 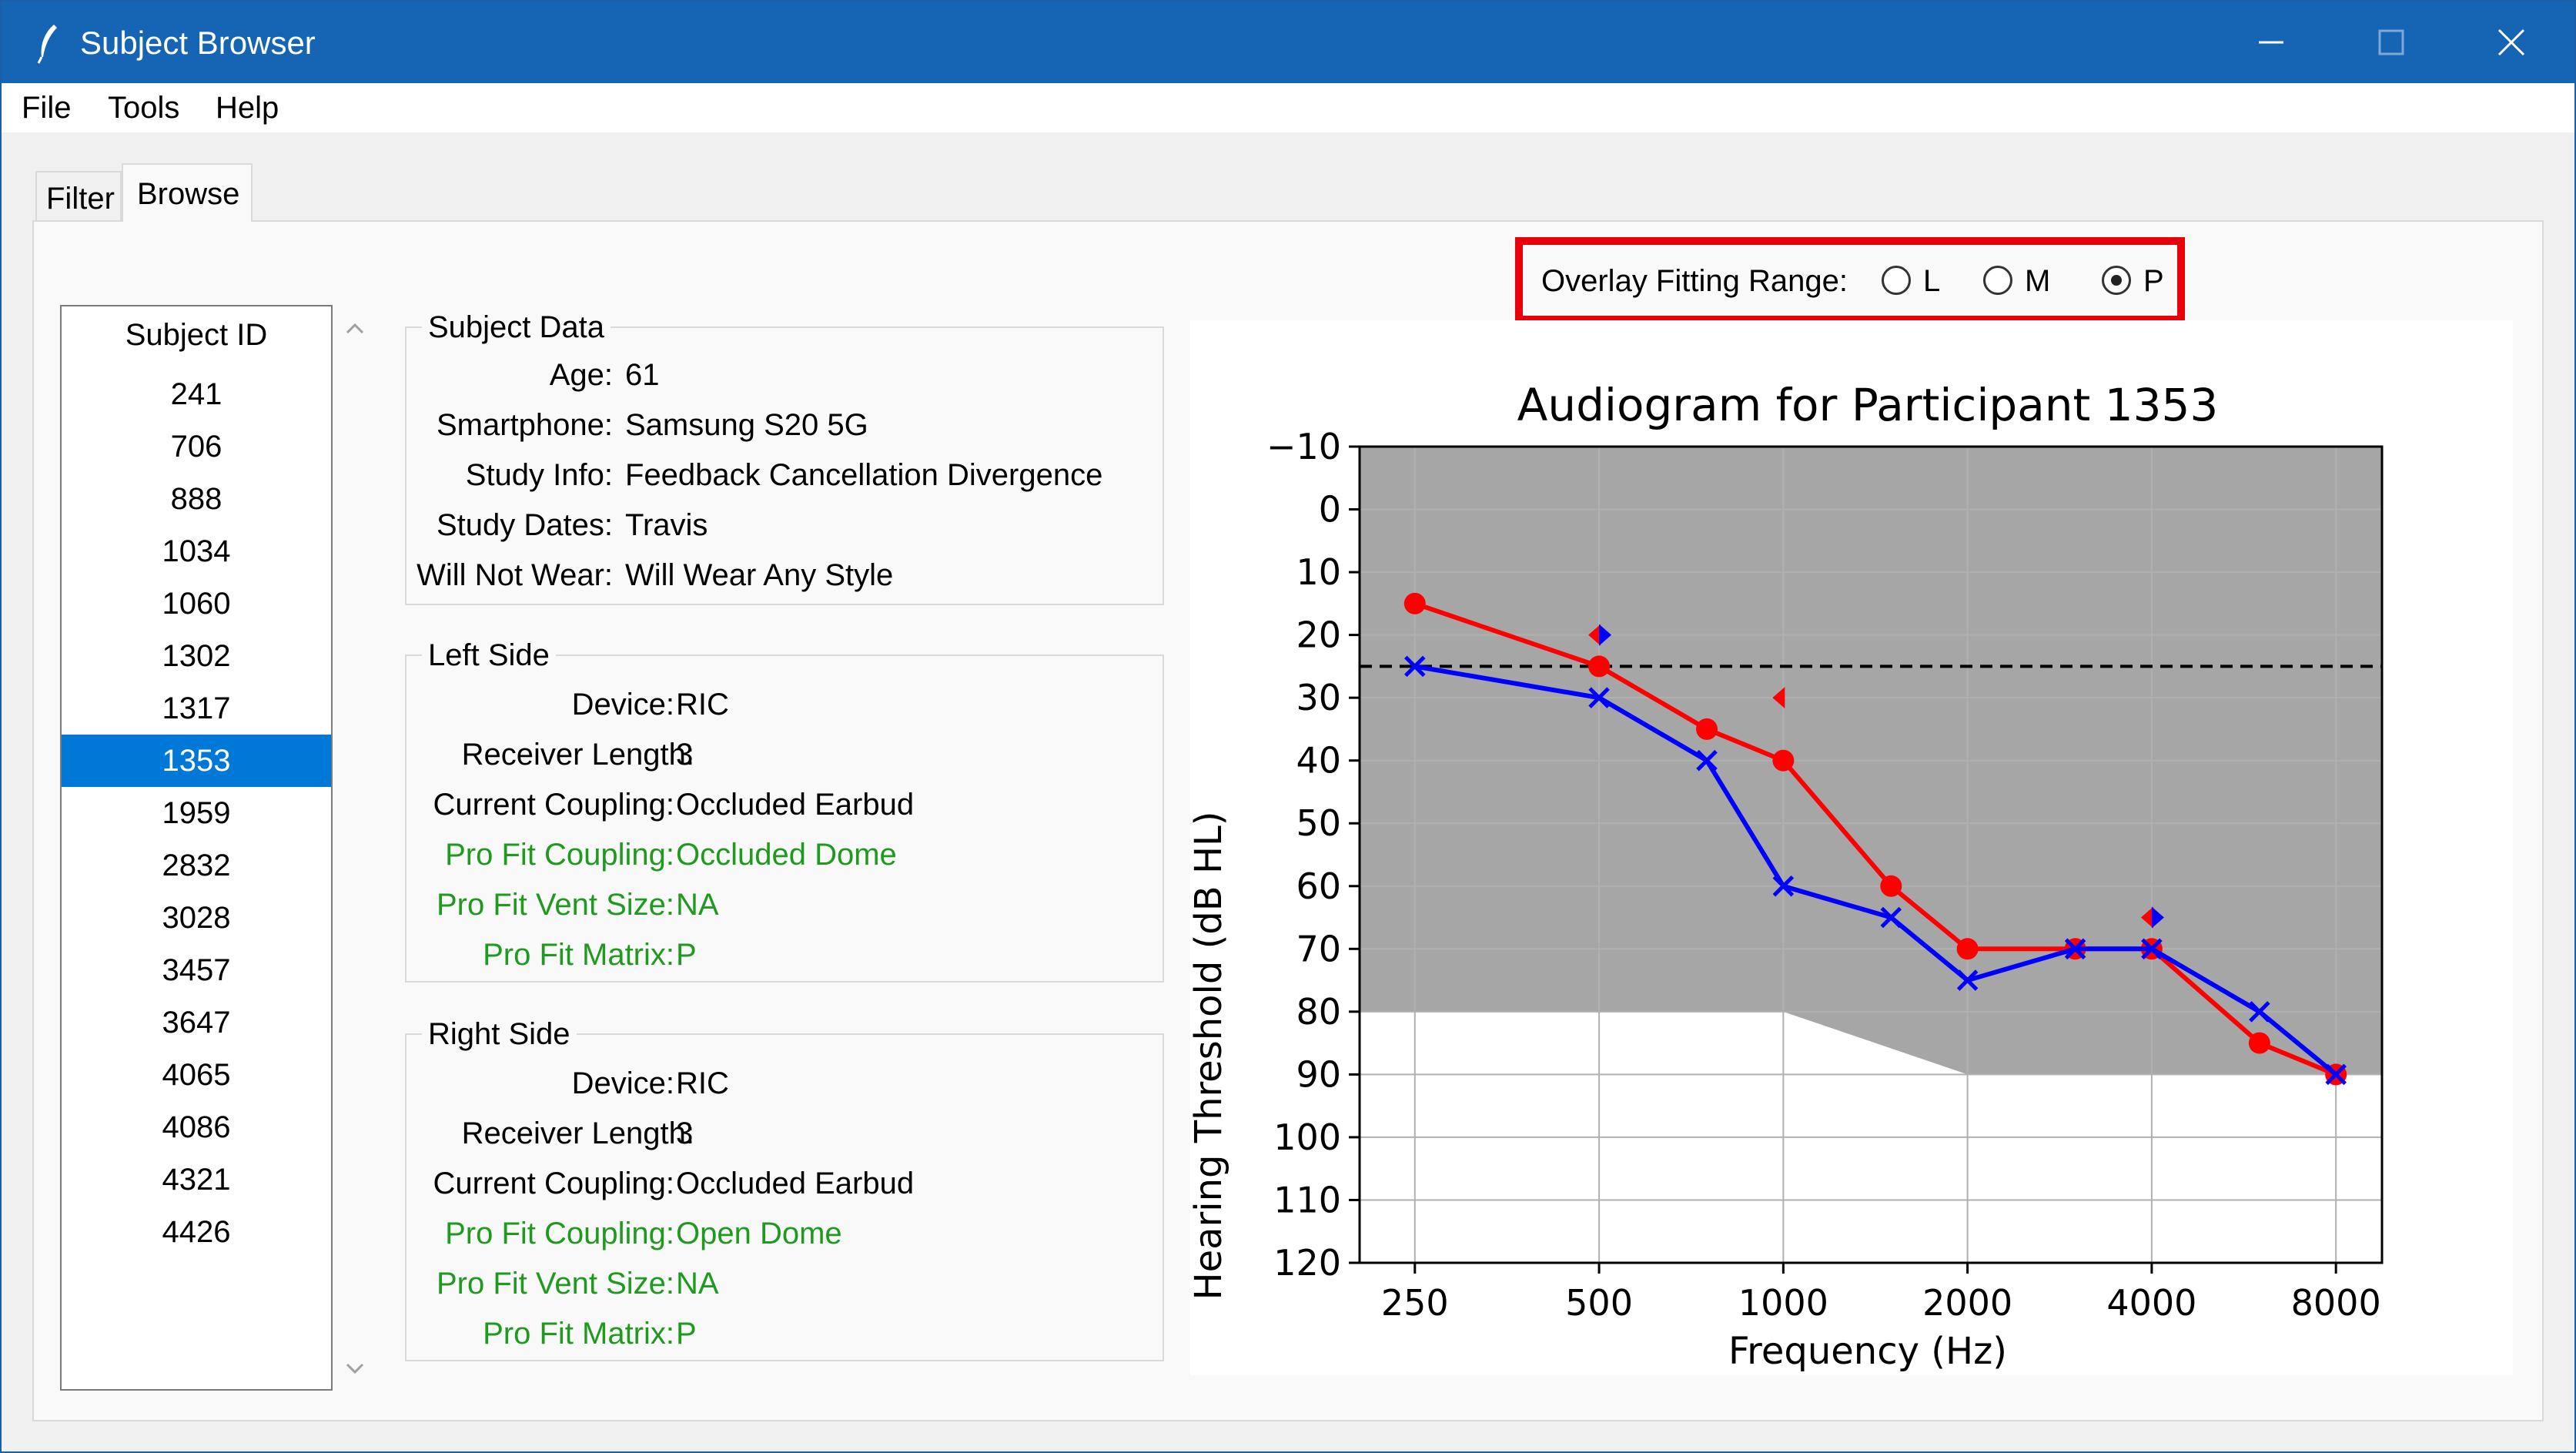 I want to click on list-item: 3028, so click(x=197, y=918).